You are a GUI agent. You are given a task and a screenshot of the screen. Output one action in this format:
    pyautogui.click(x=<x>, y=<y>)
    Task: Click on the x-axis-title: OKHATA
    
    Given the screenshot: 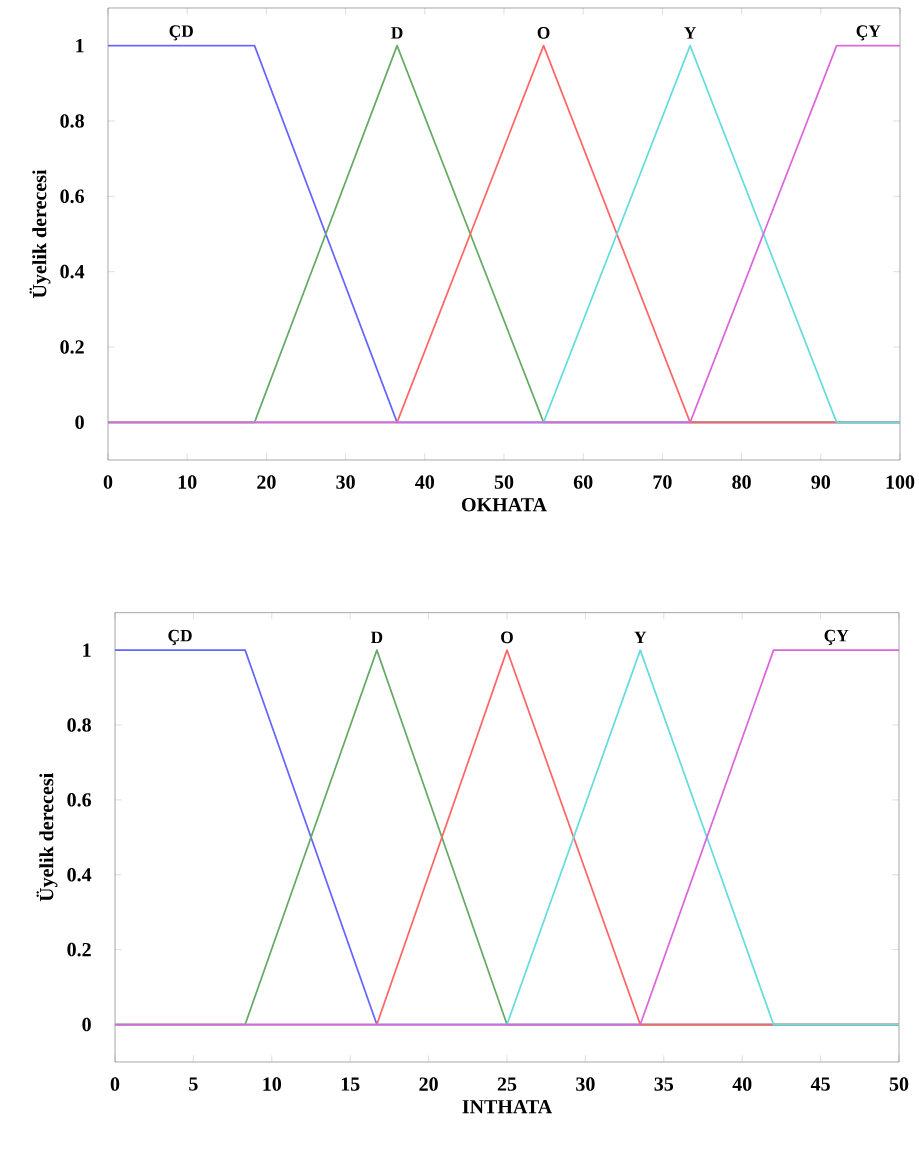 What is the action you would take?
    pyautogui.click(x=504, y=505)
    